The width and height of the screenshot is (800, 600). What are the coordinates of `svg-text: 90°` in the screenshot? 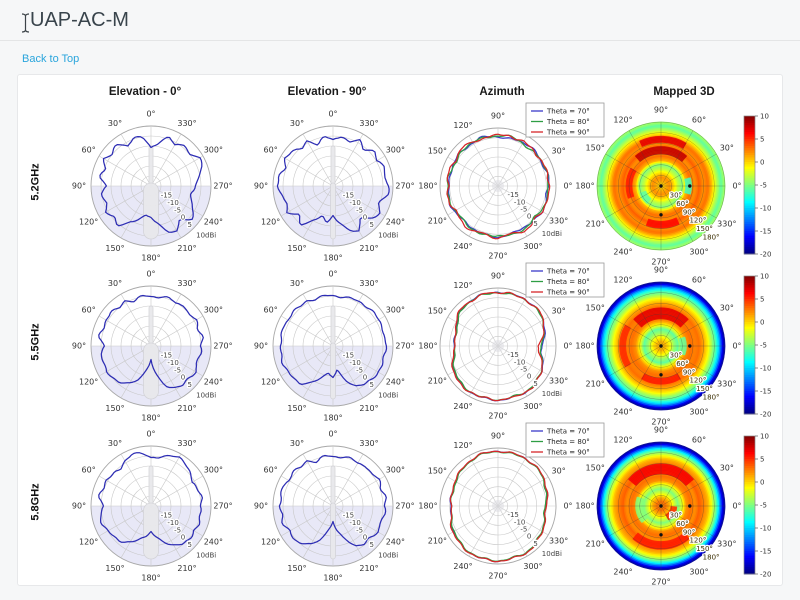 It's located at (79, 346).